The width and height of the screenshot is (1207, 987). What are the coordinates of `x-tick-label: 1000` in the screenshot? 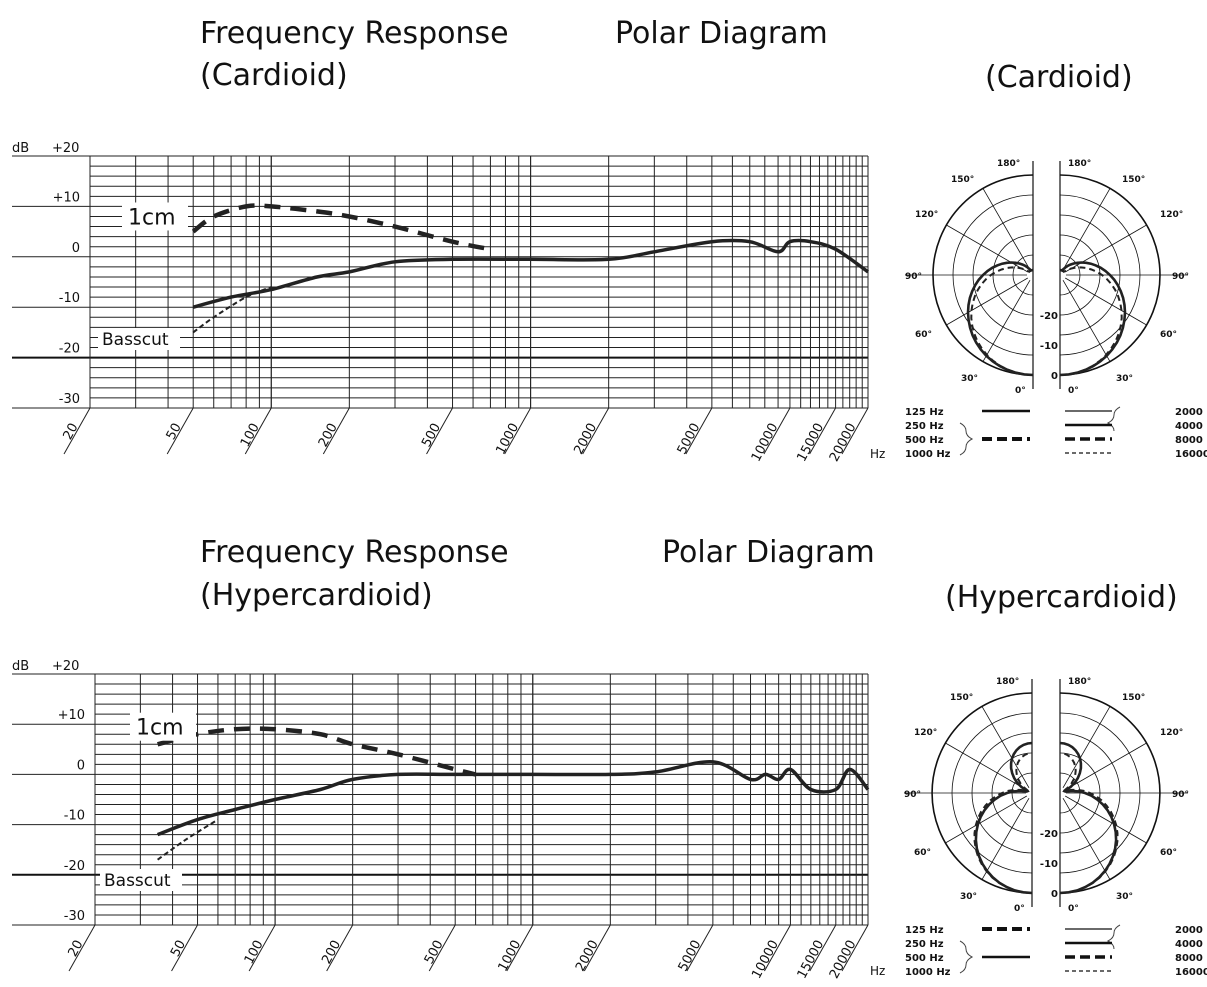 It's located at (507, 439).